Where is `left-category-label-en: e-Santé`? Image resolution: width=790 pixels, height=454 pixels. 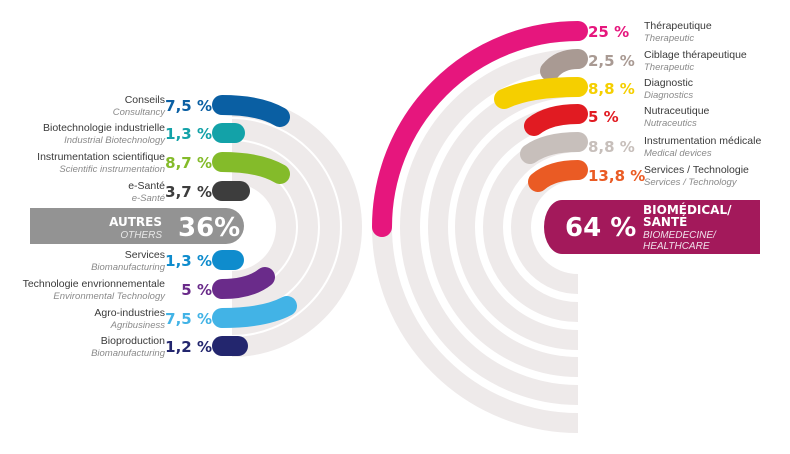
left-category-label-en: e-Santé is located at coordinates (148, 198).